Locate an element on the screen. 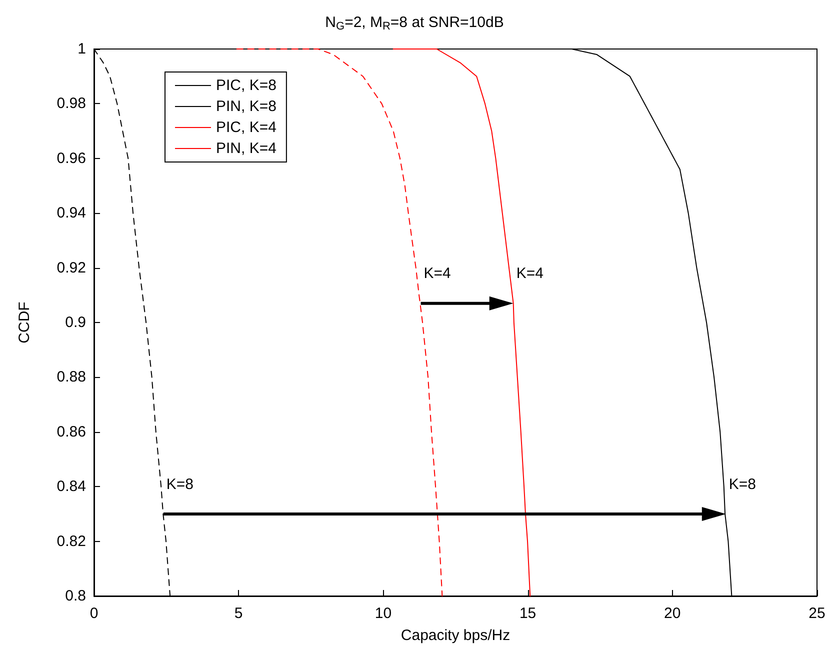 Image resolution: width=829 pixels, height=653 pixels. y-tick-label: 0.88 is located at coordinates (71, 377).